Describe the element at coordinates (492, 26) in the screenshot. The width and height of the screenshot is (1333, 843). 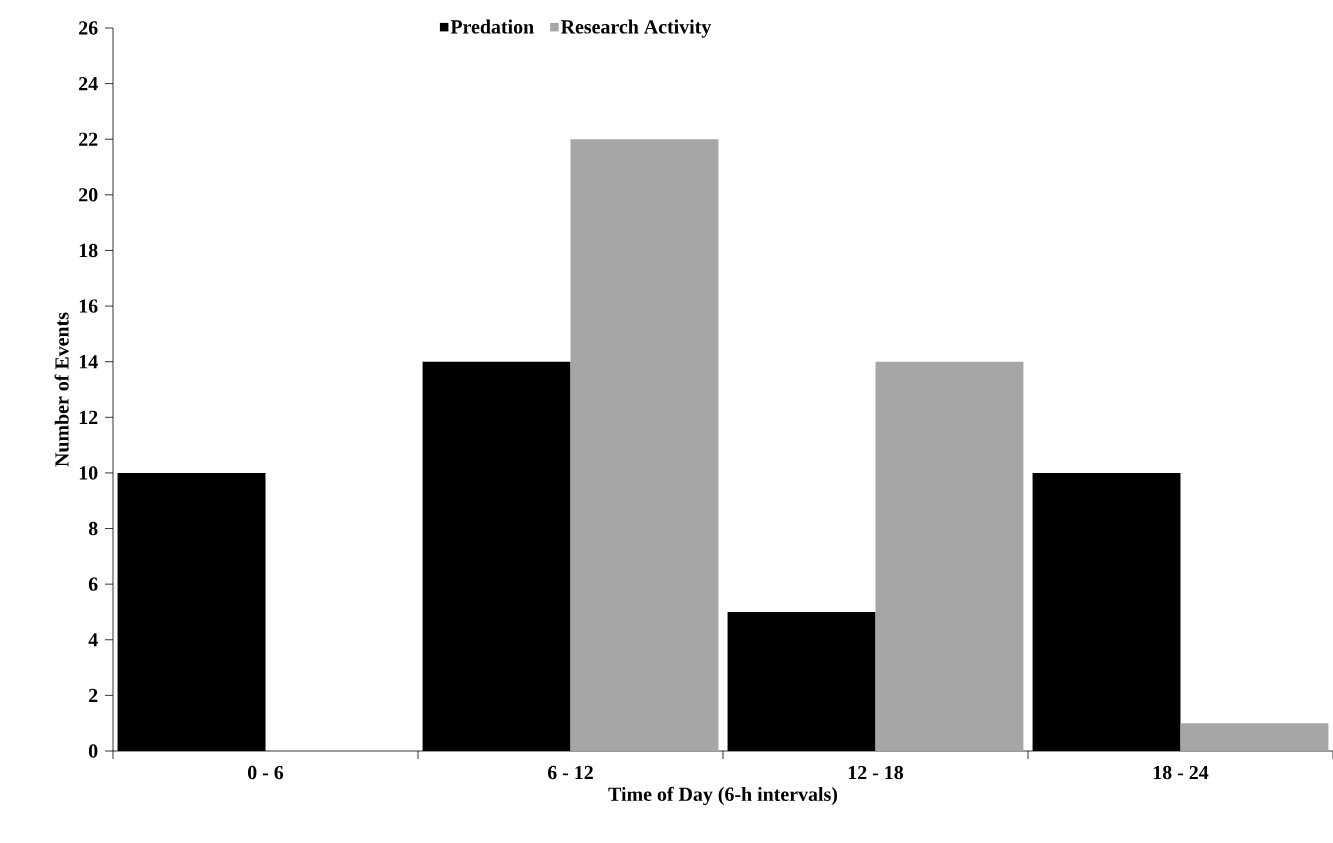
I see `legend-label: Predation` at that location.